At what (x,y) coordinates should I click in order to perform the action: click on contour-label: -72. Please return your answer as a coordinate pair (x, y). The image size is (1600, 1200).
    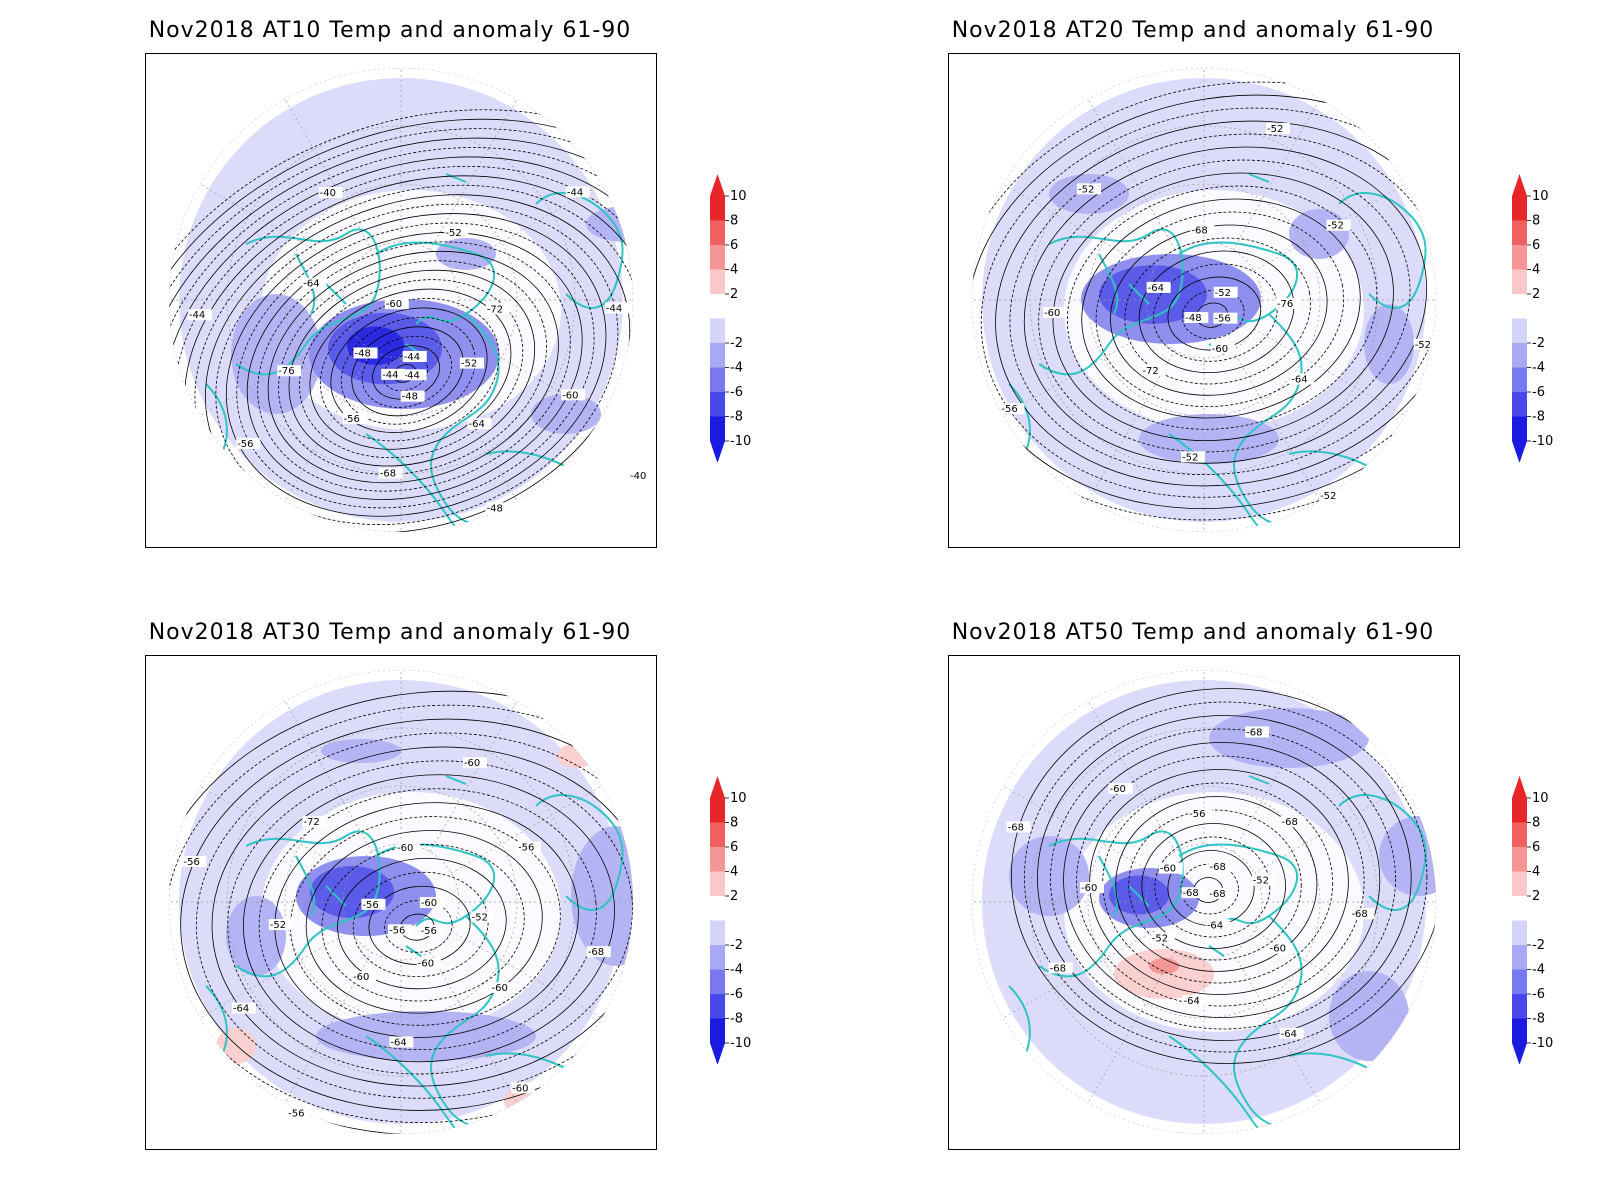
    Looking at the image, I should click on (495, 309).